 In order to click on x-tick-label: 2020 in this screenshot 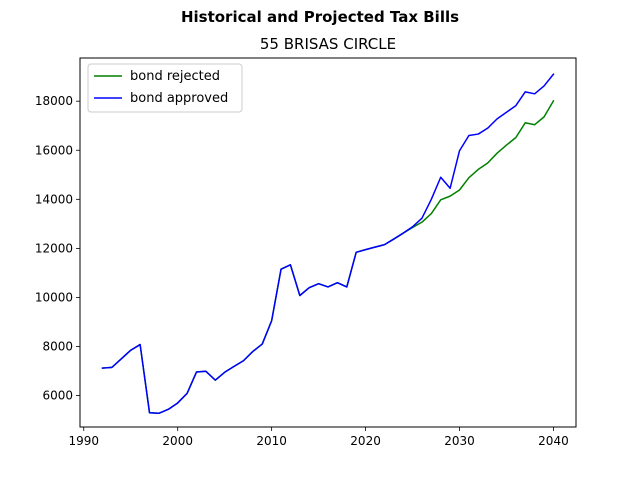, I will do `click(365, 441)`.